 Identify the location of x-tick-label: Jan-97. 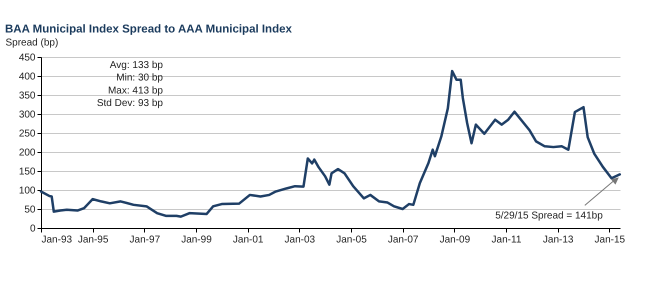
(145, 240).